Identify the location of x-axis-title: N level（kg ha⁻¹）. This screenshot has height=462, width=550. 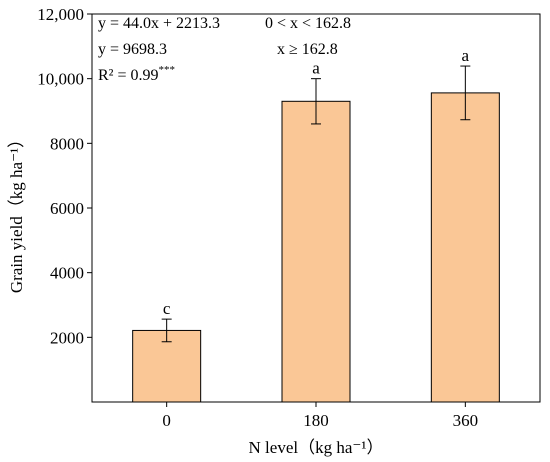
(316, 447).